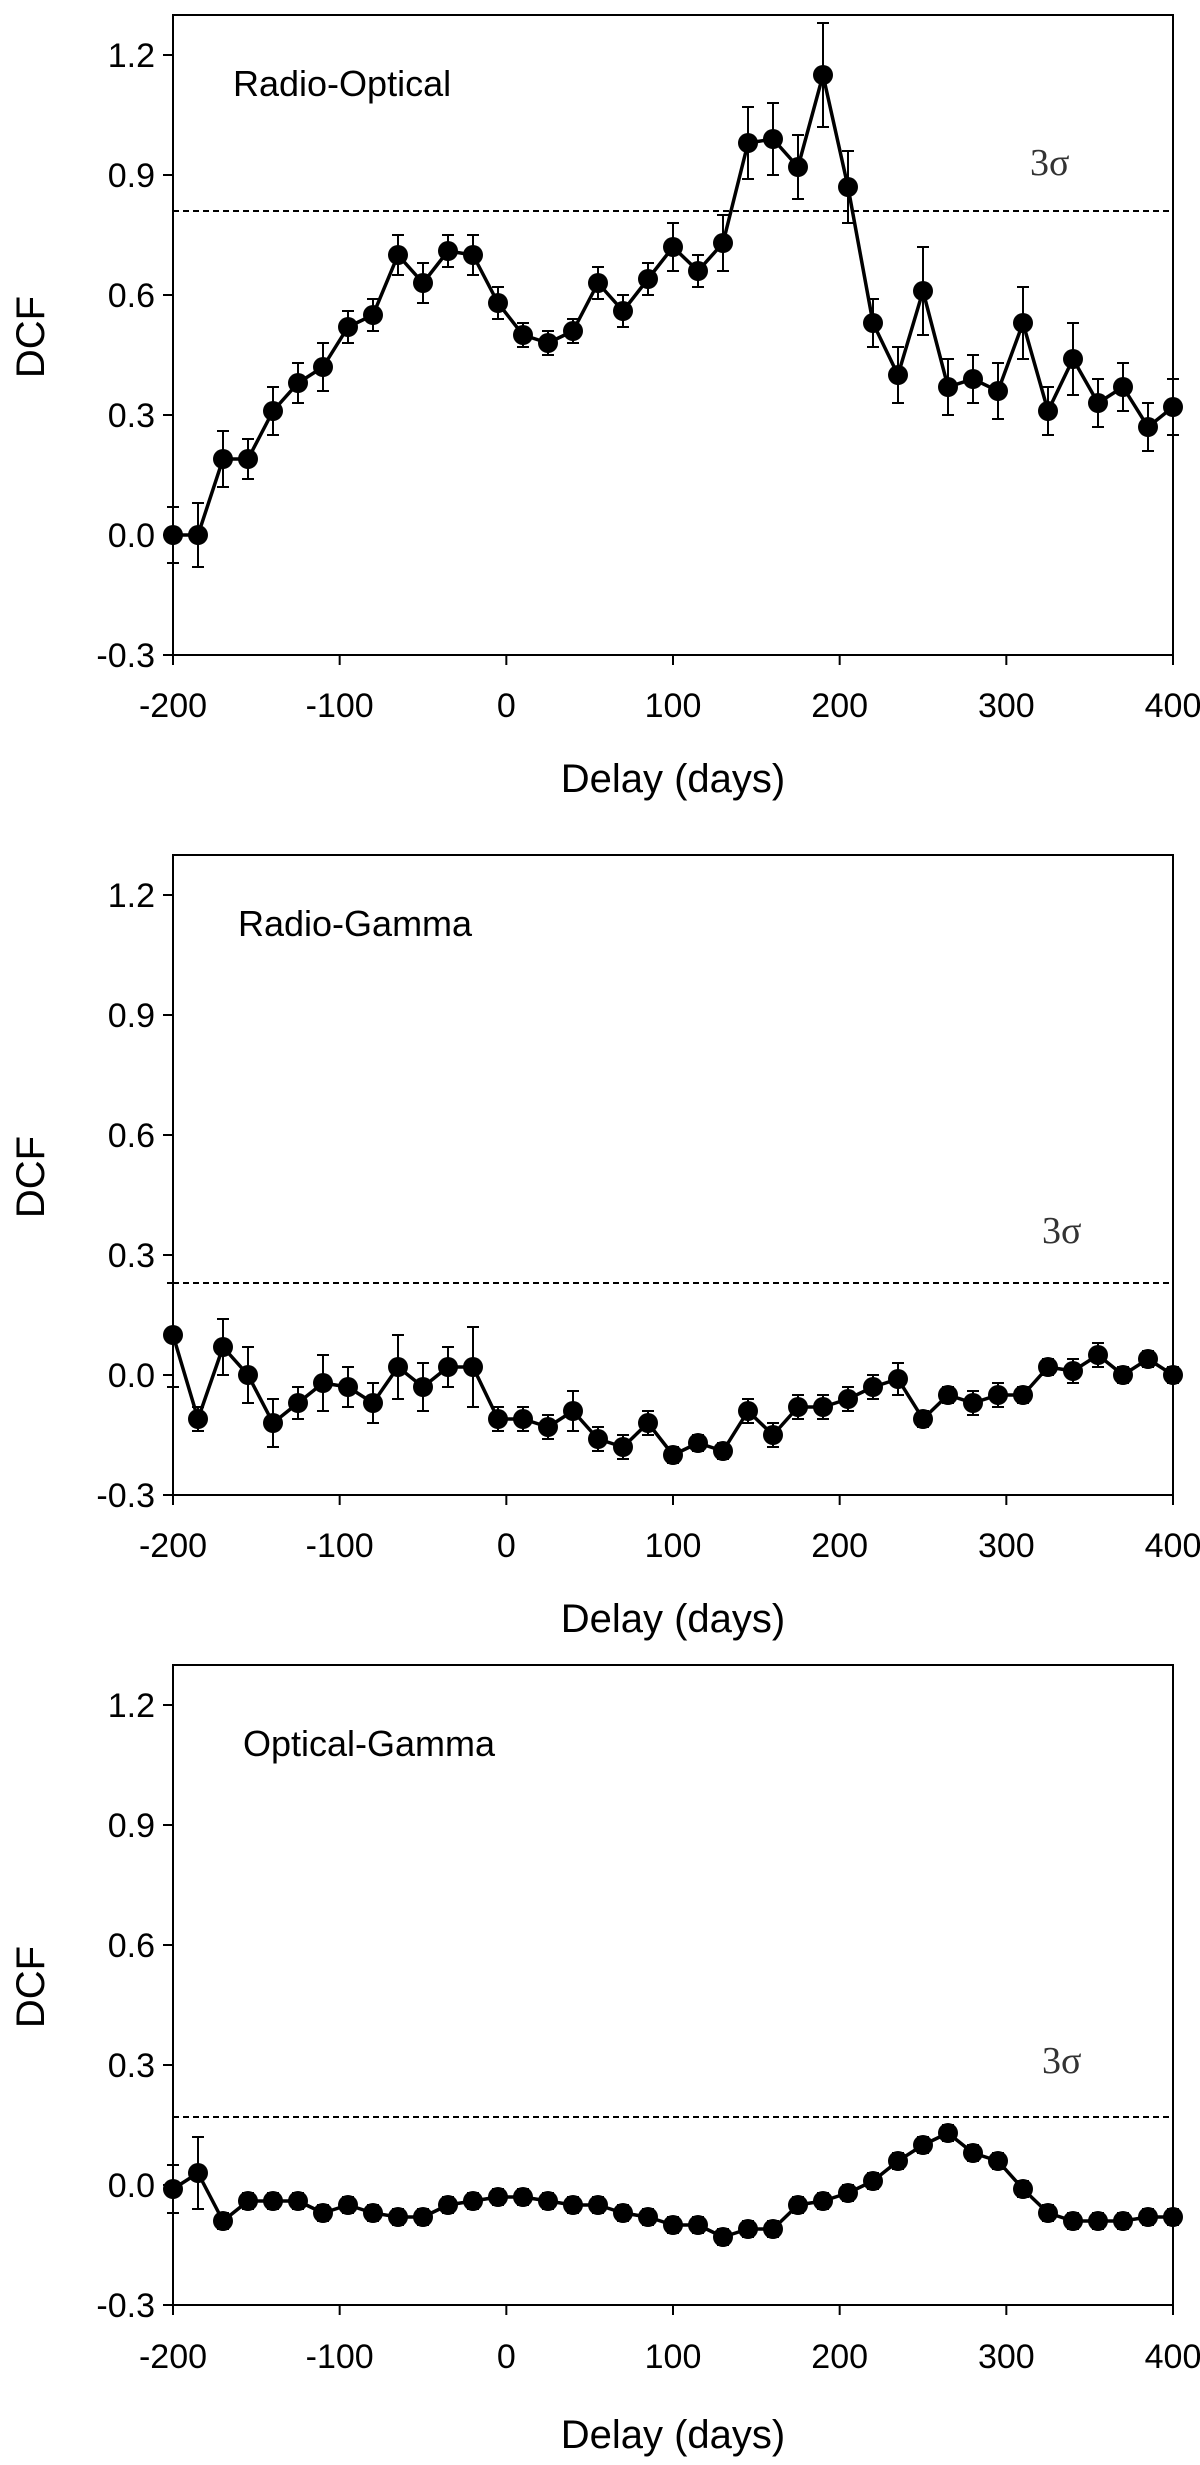 This screenshot has height=2465, width=1200. I want to click on panel-title: Radio-Optical, so click(342, 83).